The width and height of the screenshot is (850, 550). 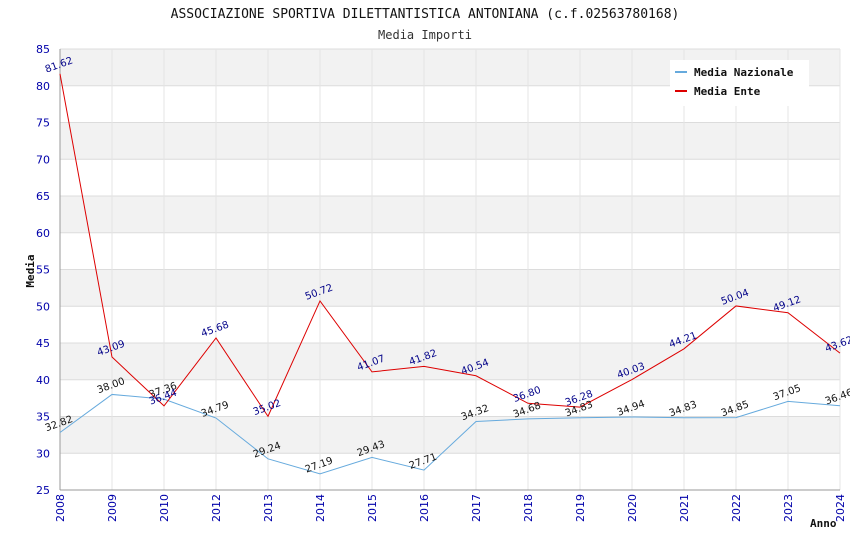 I want to click on x-axis-label: Anno, so click(x=823, y=523).